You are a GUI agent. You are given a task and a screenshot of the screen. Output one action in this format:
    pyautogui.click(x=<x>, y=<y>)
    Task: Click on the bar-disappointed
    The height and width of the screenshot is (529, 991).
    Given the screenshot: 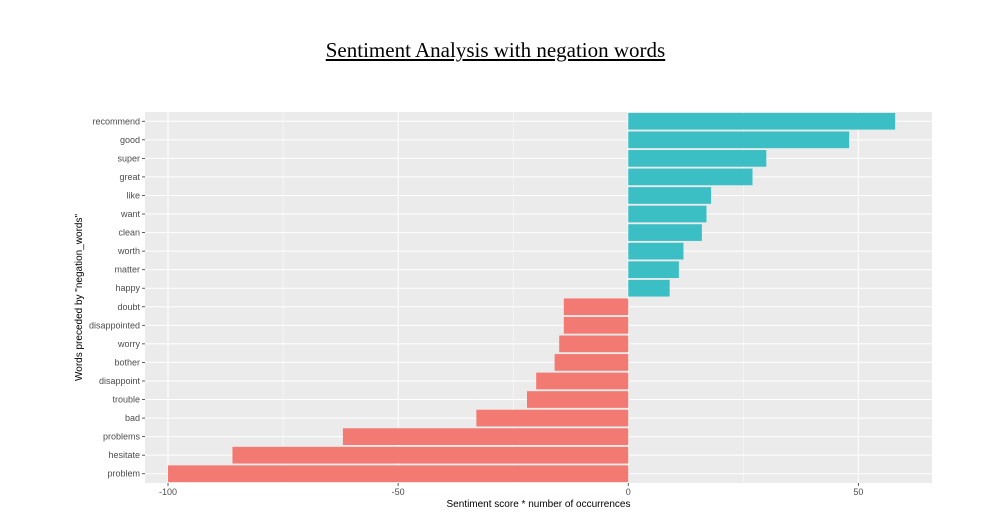 What is the action you would take?
    pyautogui.click(x=596, y=325)
    